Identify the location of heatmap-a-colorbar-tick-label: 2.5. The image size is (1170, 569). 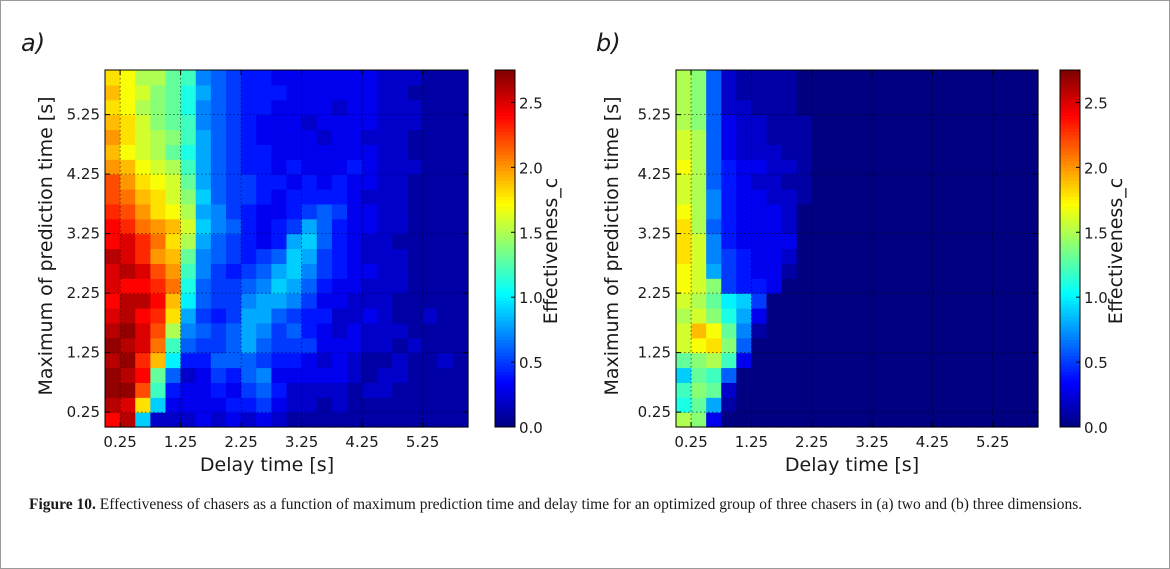
(531, 103).